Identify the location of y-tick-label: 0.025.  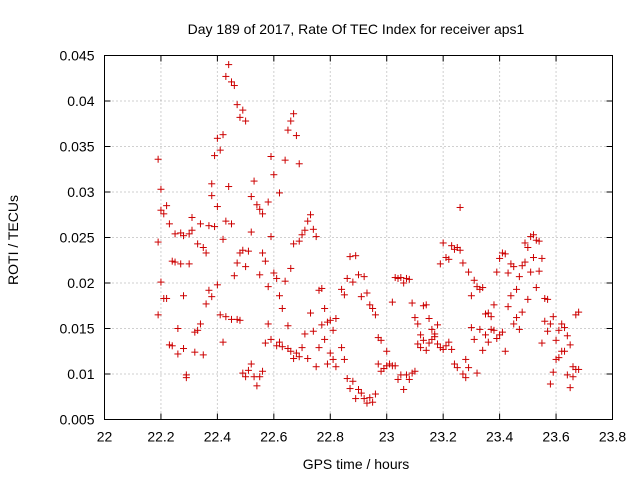
(76, 238).